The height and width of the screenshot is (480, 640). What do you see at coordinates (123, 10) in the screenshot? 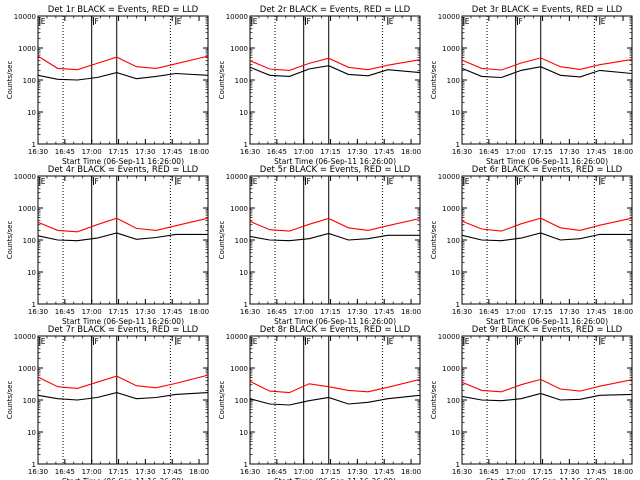
I see `panel-title: Det 1r BLACK = Events, RED = LLD` at bounding box center [123, 10].